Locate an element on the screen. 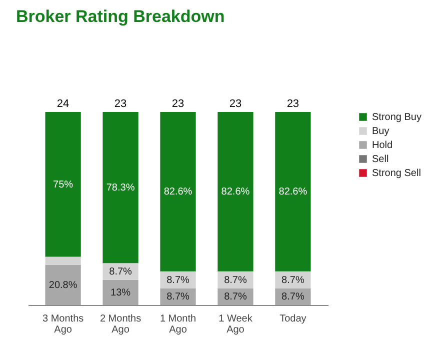  x-tick-label: Today is located at coordinates (293, 319).